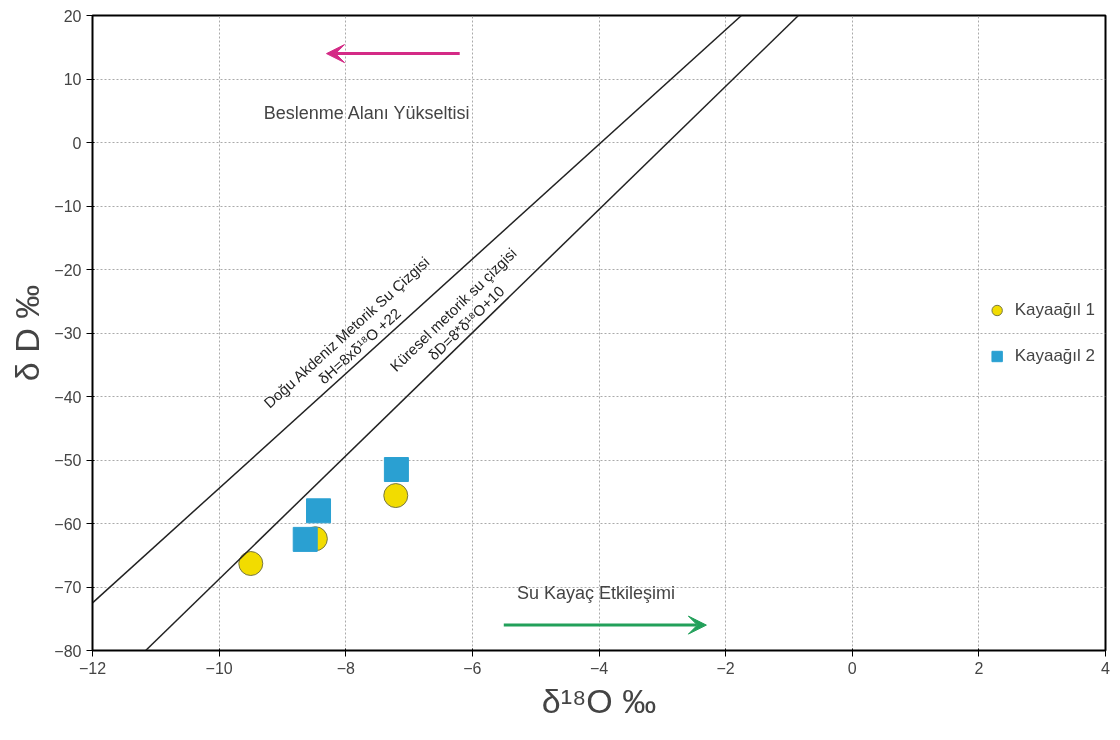  Describe the element at coordinates (68, 651) in the screenshot. I see `y-tick-label: −80` at that location.